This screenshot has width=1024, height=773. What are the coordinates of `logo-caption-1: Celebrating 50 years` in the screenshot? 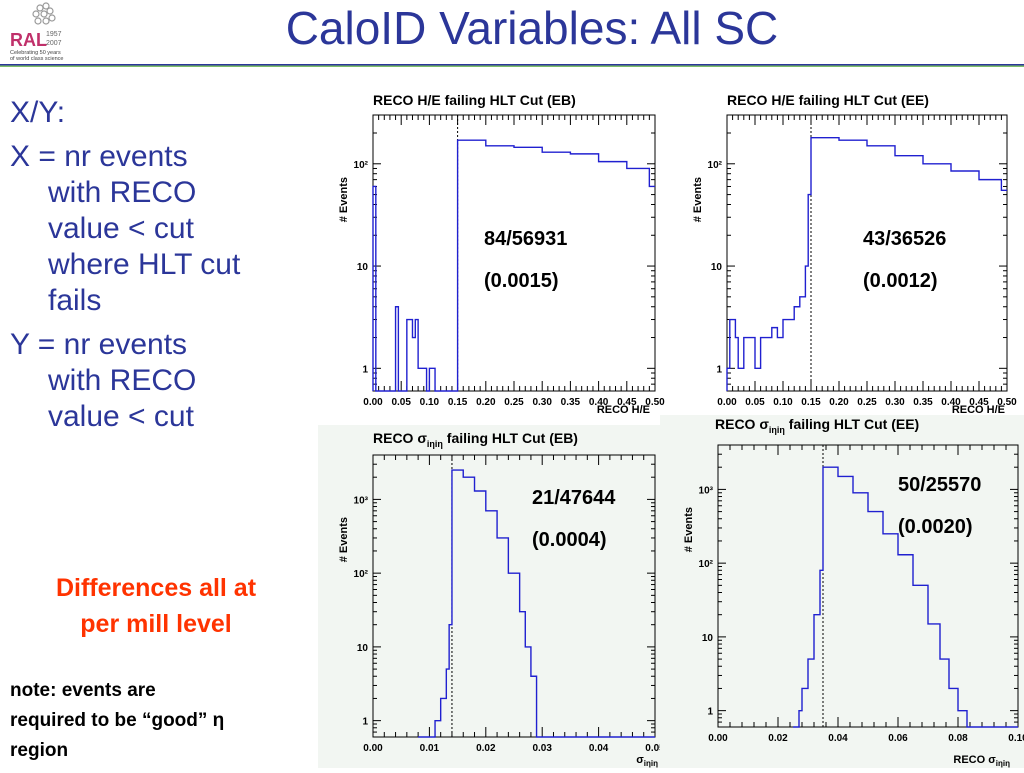 It's located at (35, 53).